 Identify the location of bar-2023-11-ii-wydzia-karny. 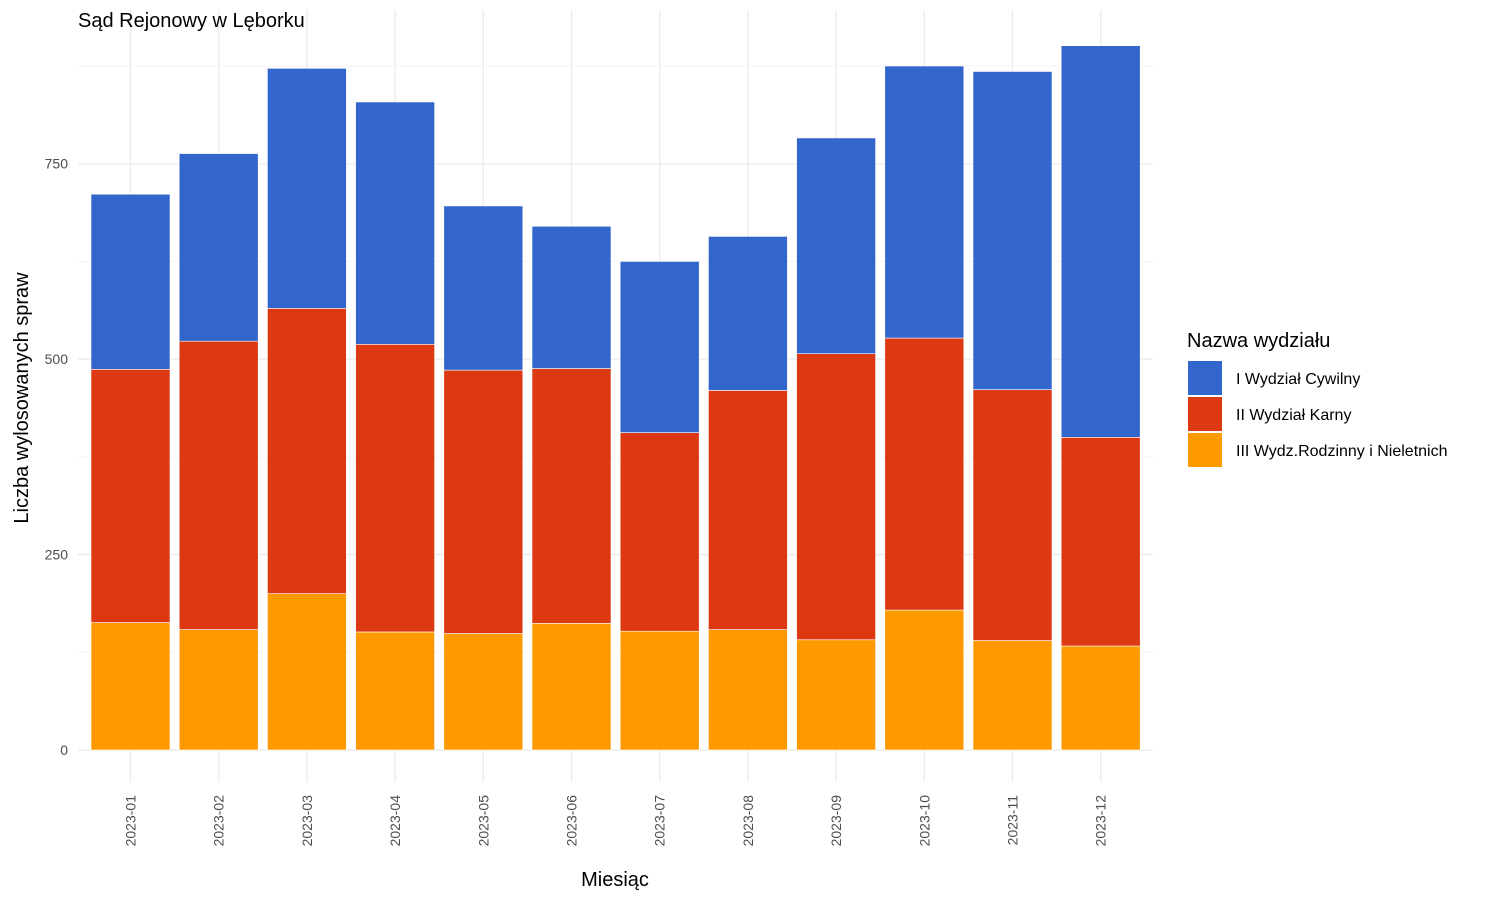
(1012, 515).